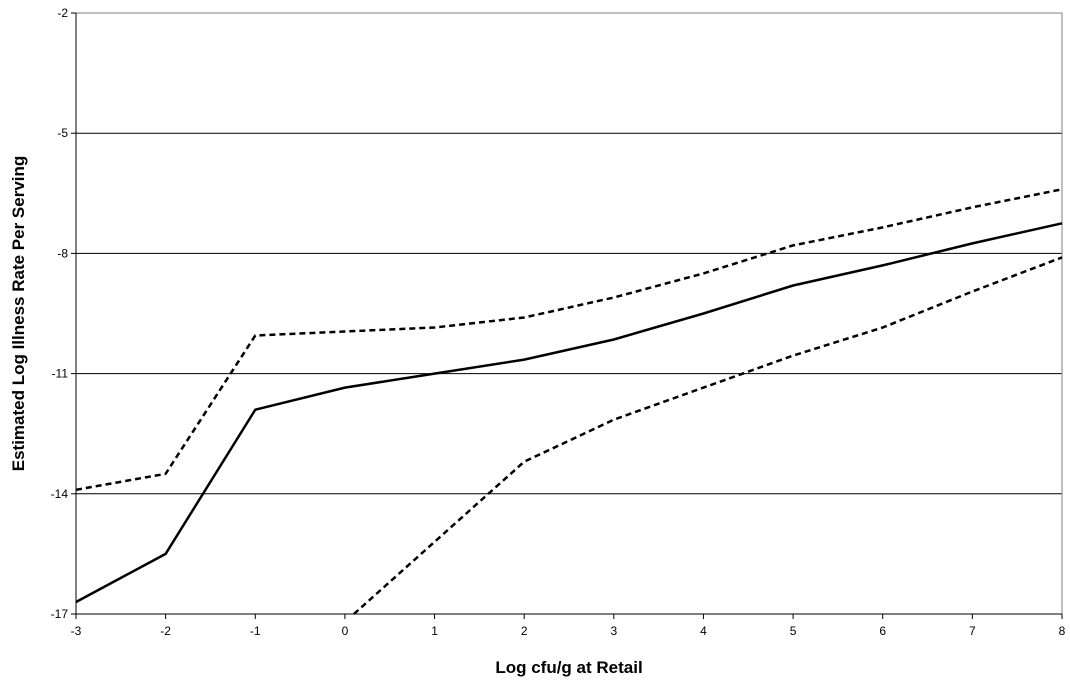 This screenshot has height=683, width=1070. What do you see at coordinates (62, 133) in the screenshot?
I see `y-tick-label: -5` at bounding box center [62, 133].